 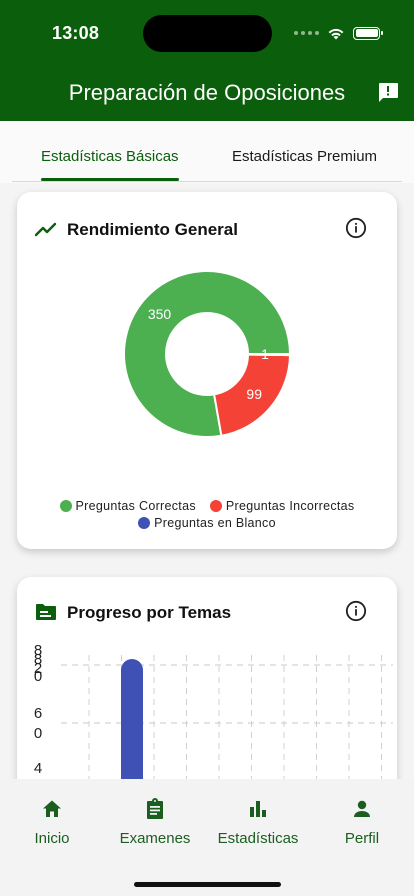 I want to click on card-title: Progreso por Temas, so click(x=149, y=612).